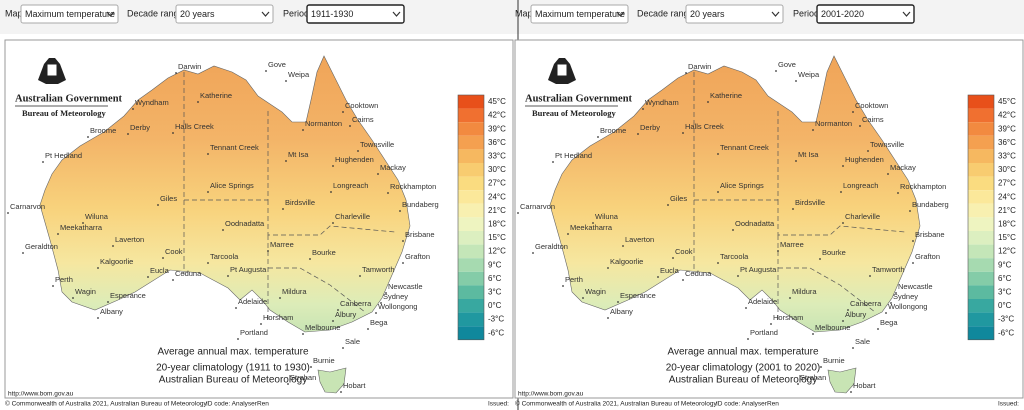 This screenshot has height=410, width=1024. I want to click on control-label: Period, so click(806, 13).